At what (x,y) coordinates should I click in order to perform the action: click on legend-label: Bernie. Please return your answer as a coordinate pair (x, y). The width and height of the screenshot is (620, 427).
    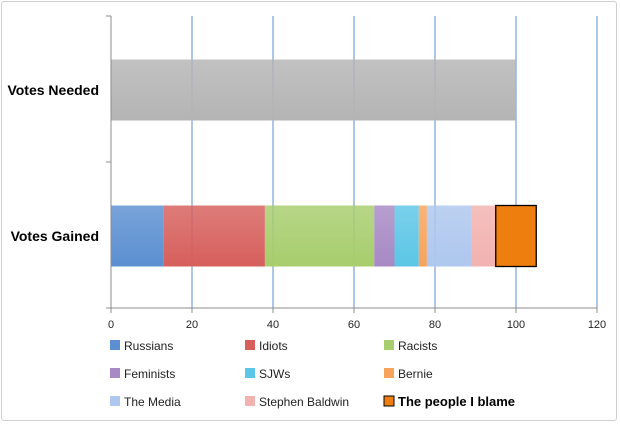
    Looking at the image, I should click on (415, 374).